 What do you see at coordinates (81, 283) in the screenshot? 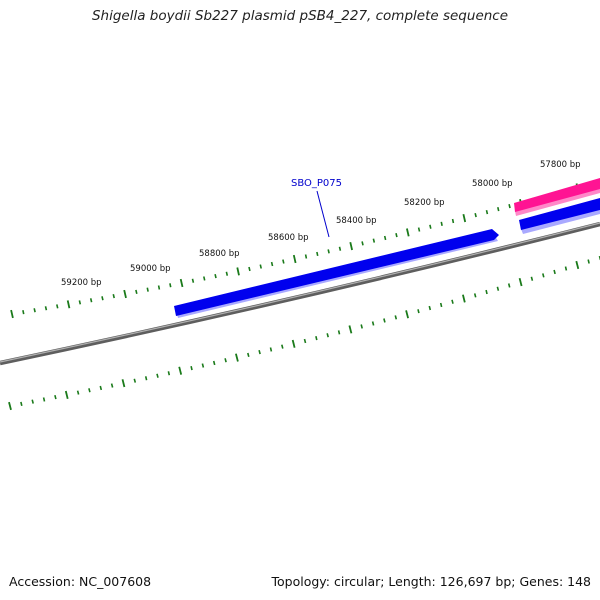
I see `ruler-label-59200: 59200 bp` at bounding box center [81, 283].